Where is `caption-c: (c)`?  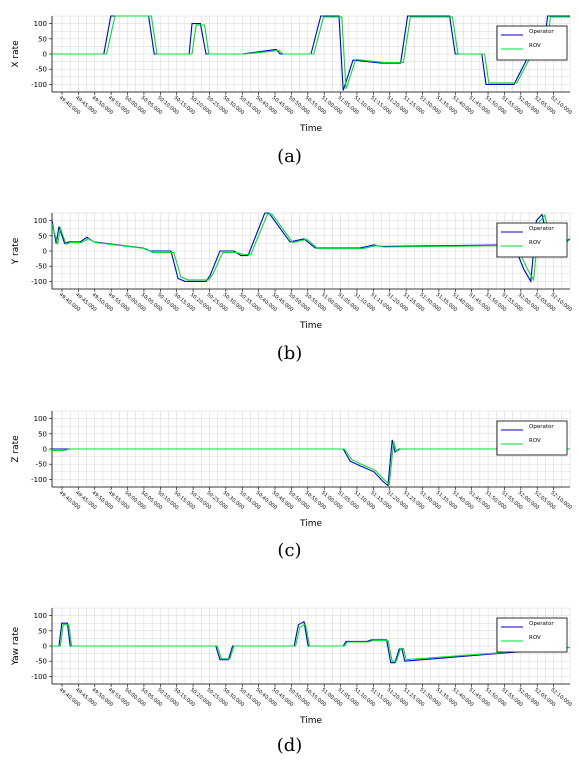 caption-c: (c) is located at coordinates (289, 550).